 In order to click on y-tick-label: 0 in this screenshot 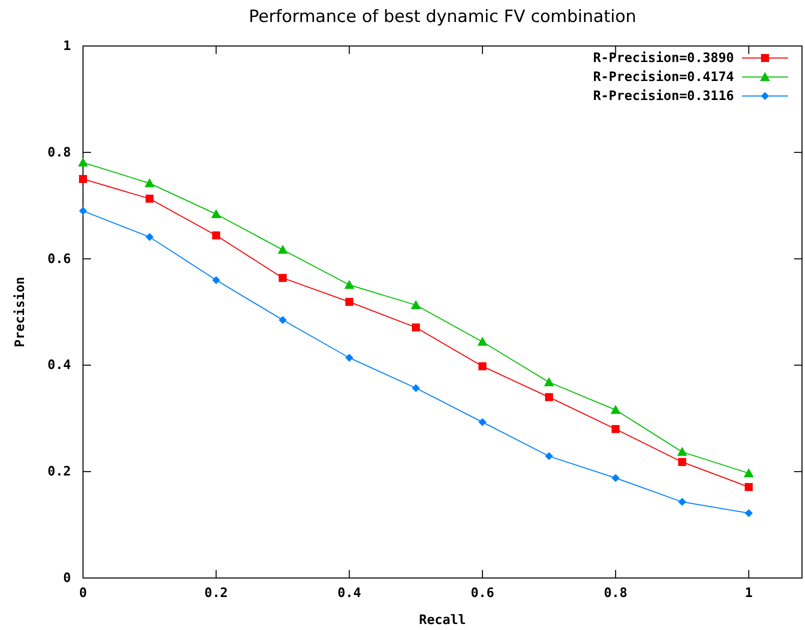, I will do `click(67, 578)`.